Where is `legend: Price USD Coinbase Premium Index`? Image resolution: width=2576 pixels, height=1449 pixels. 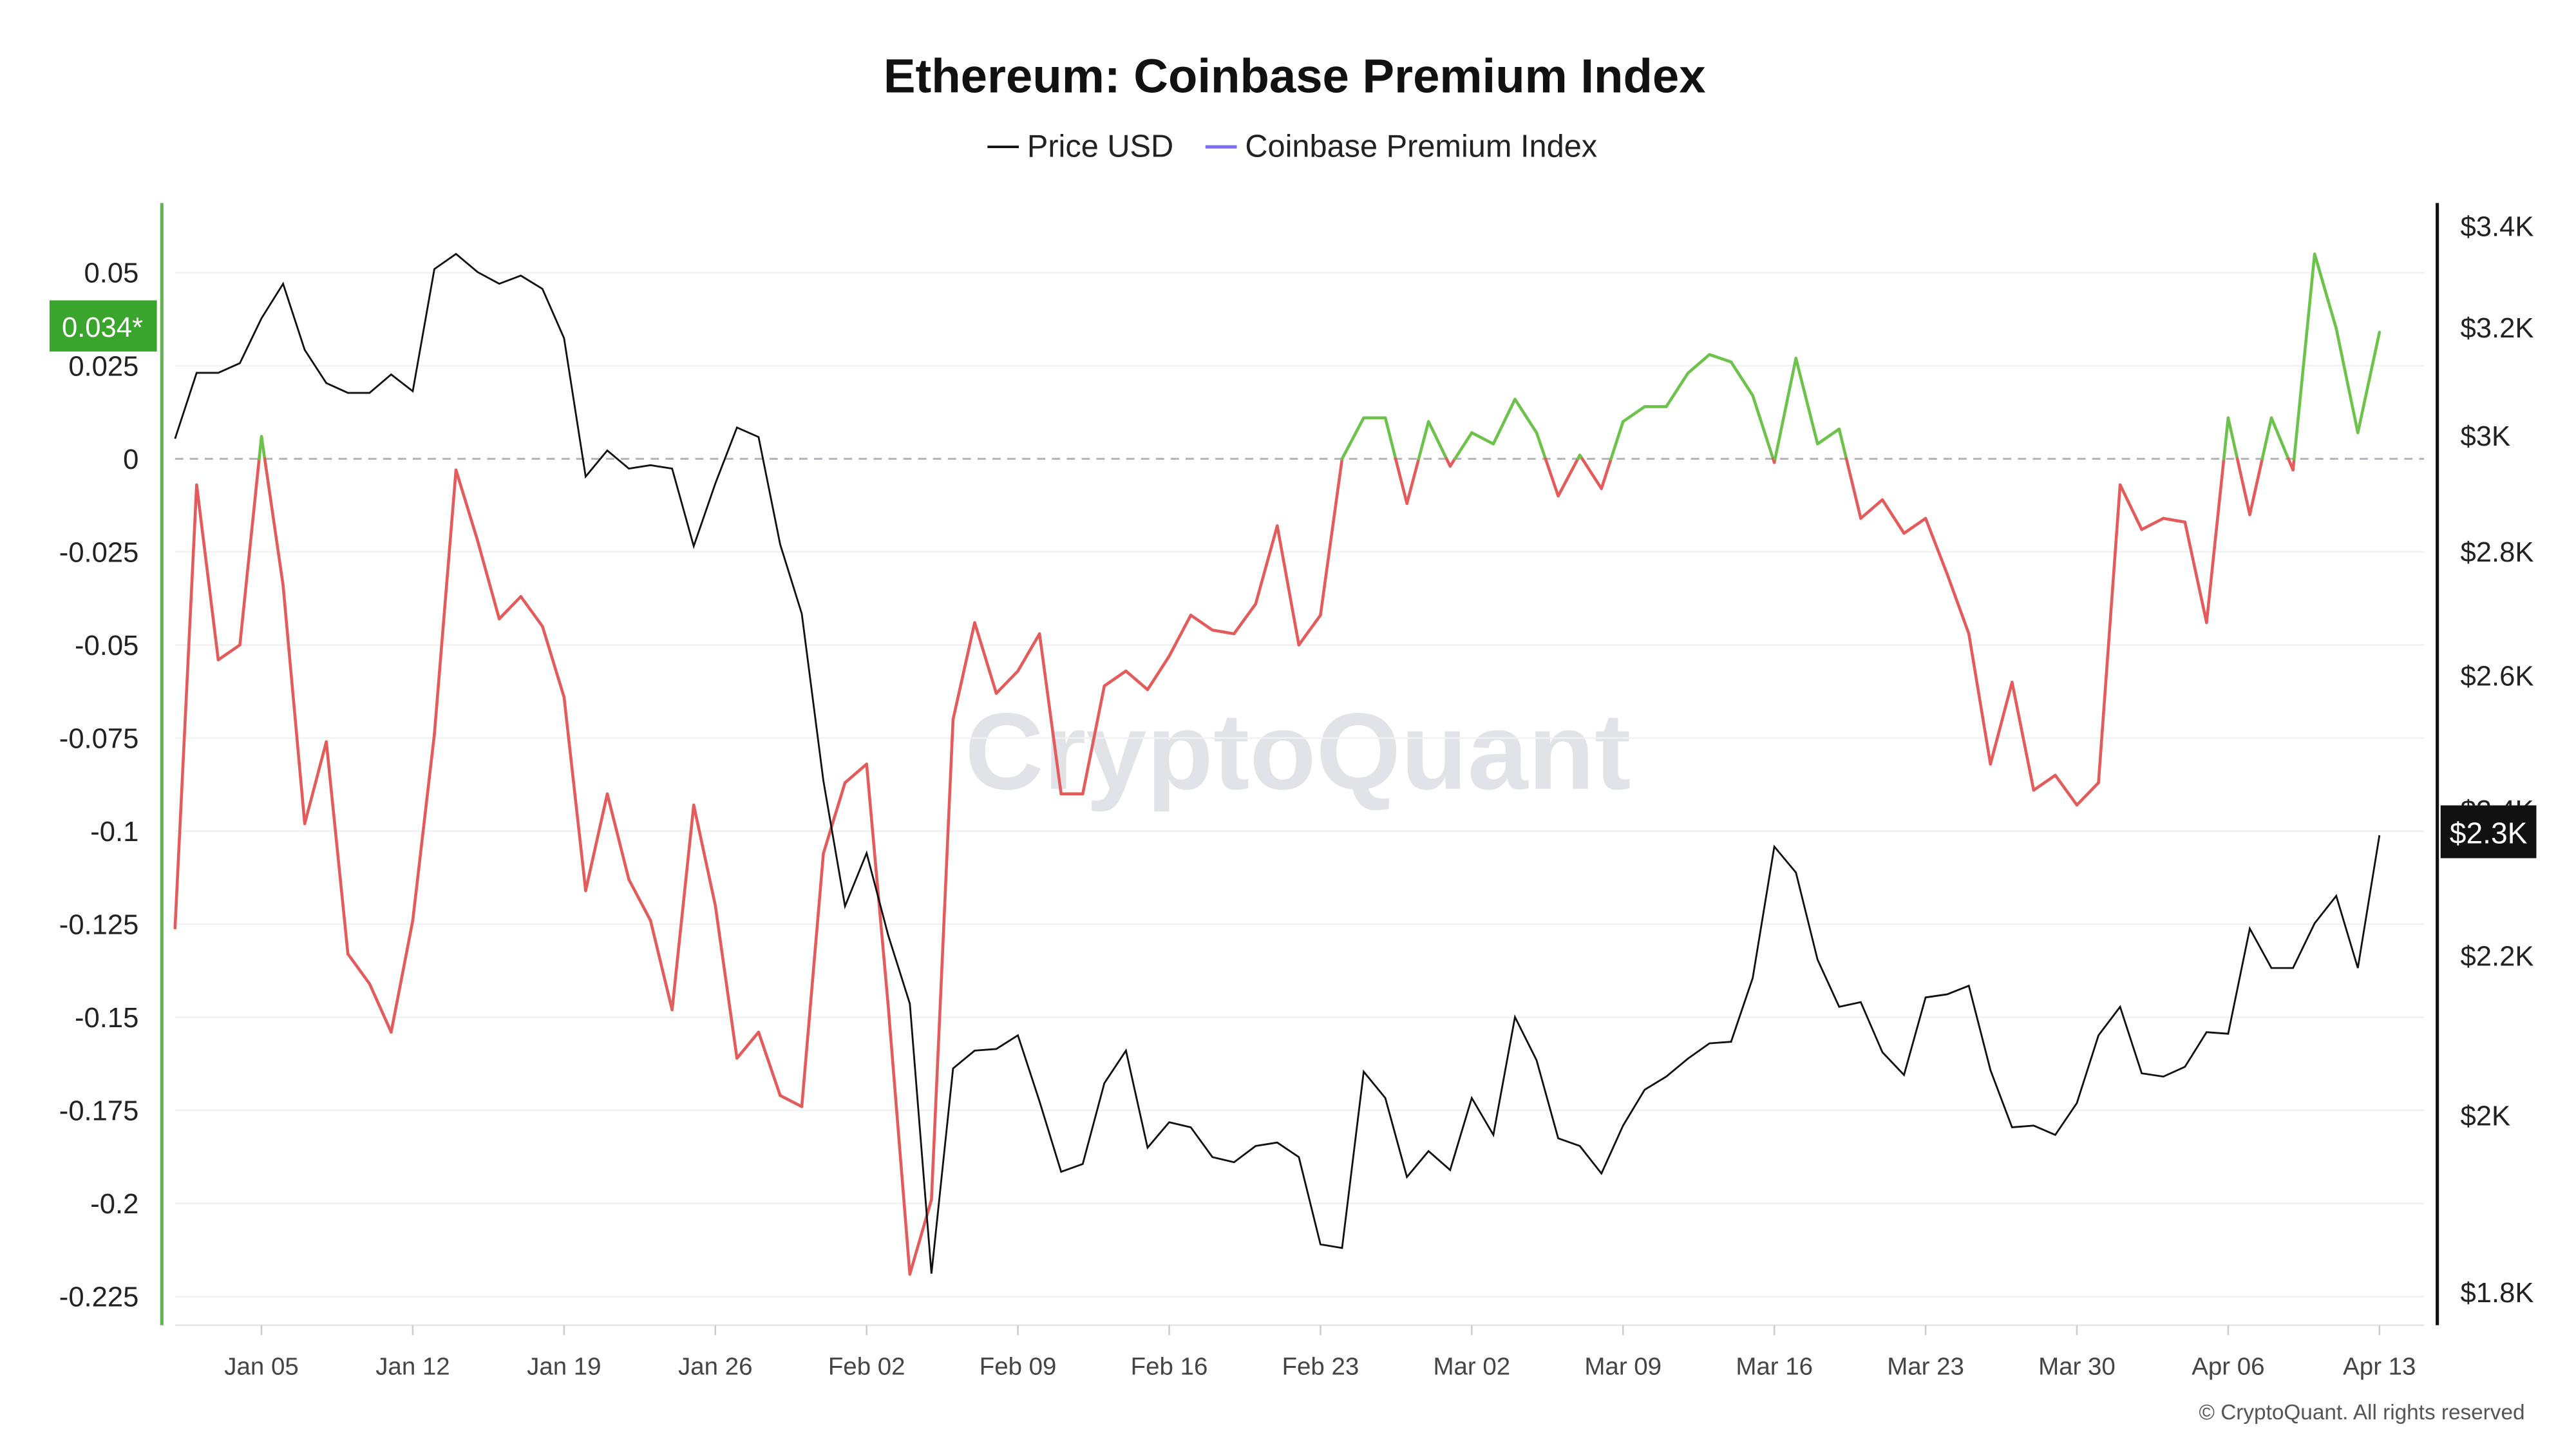
legend: Price USD Coinbase Premium Index is located at coordinates (1292, 147).